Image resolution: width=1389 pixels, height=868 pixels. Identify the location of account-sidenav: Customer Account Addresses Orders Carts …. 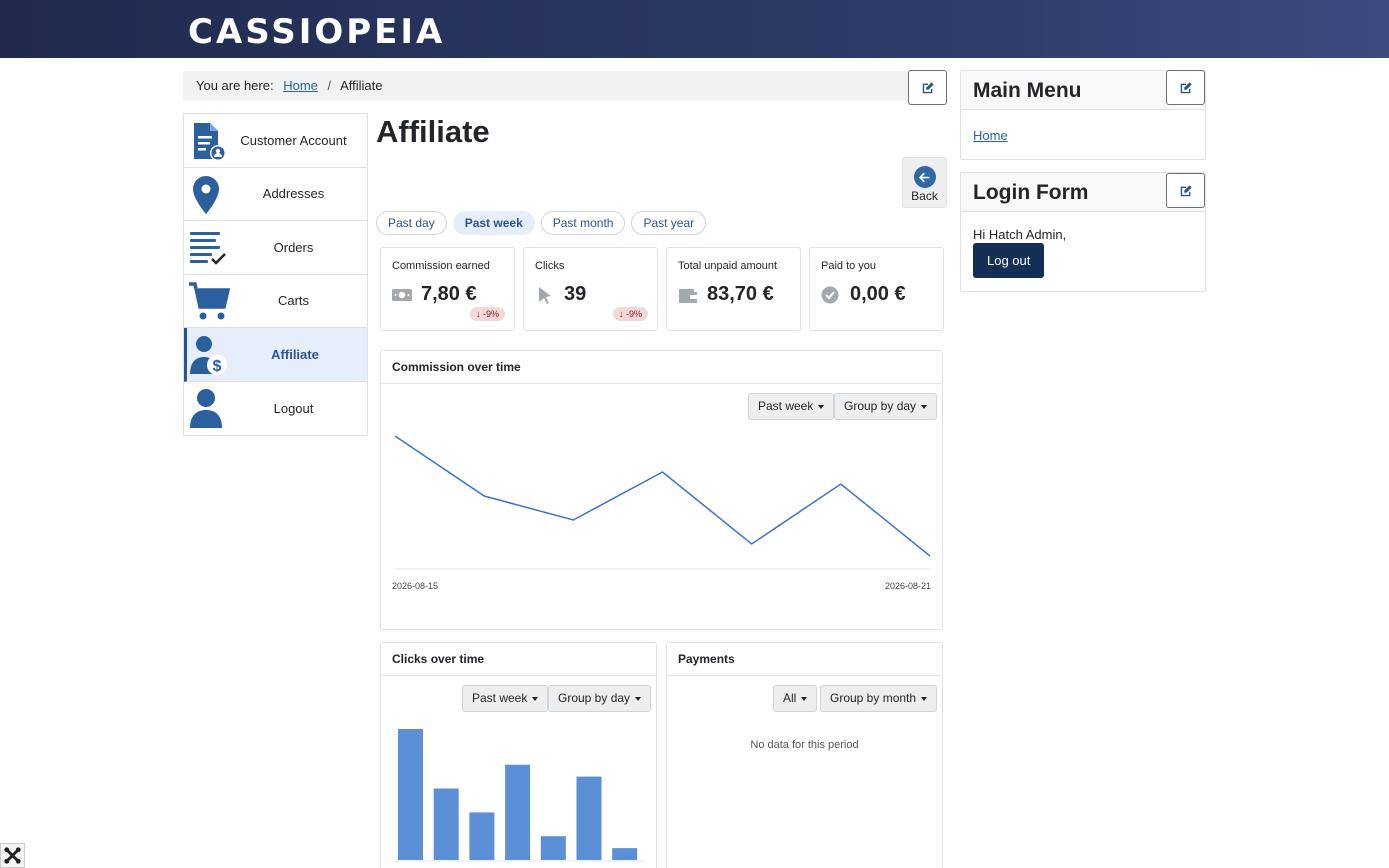
(275, 274).